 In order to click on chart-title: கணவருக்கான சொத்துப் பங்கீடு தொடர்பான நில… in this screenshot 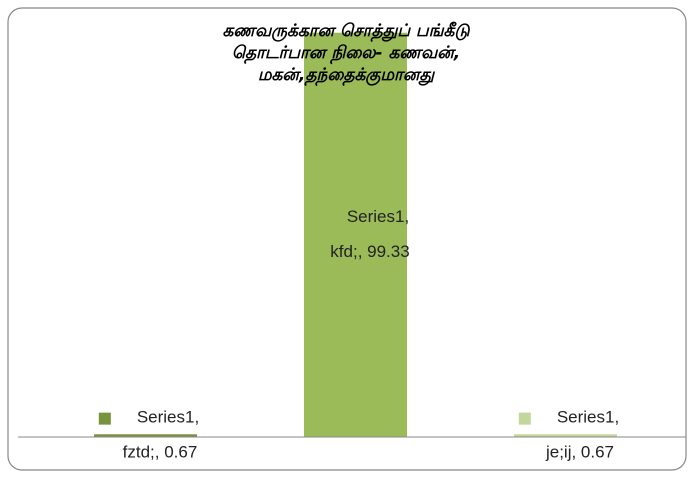, I will do `click(346, 53)`.